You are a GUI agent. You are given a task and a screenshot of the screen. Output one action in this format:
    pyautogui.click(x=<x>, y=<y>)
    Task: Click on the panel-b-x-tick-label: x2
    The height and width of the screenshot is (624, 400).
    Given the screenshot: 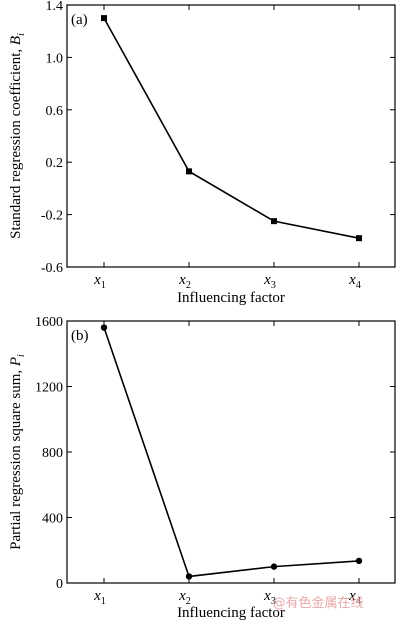 What is the action you would take?
    pyautogui.click(x=184, y=597)
    